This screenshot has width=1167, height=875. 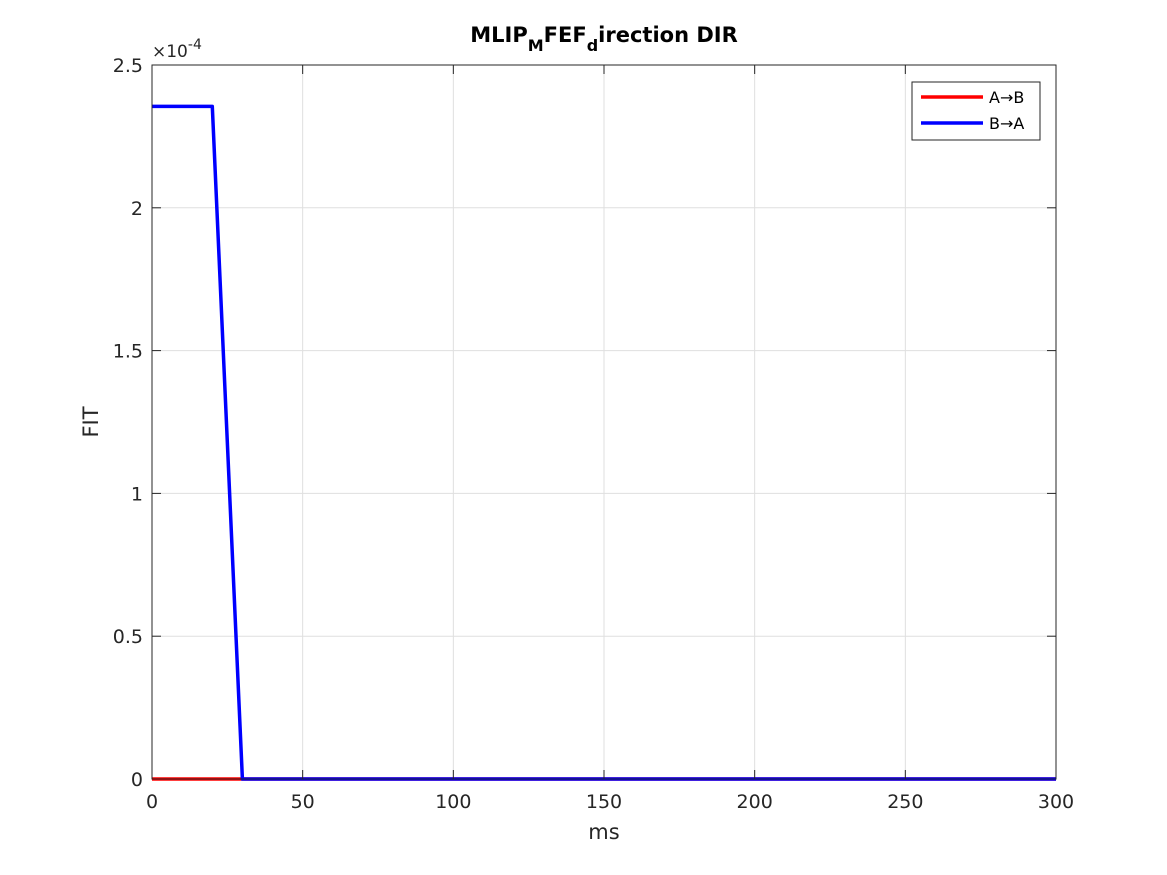 What do you see at coordinates (604, 802) in the screenshot?
I see `x-tick-label: 150` at bounding box center [604, 802].